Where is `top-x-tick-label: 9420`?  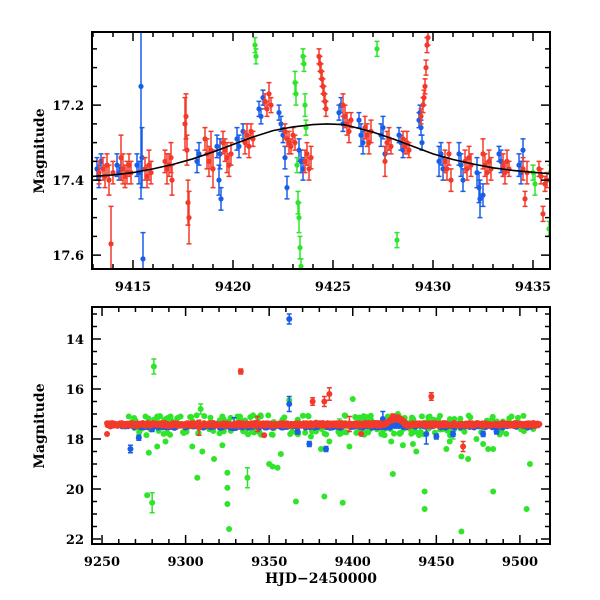
top-x-tick-label: 9420 is located at coordinates (233, 287).